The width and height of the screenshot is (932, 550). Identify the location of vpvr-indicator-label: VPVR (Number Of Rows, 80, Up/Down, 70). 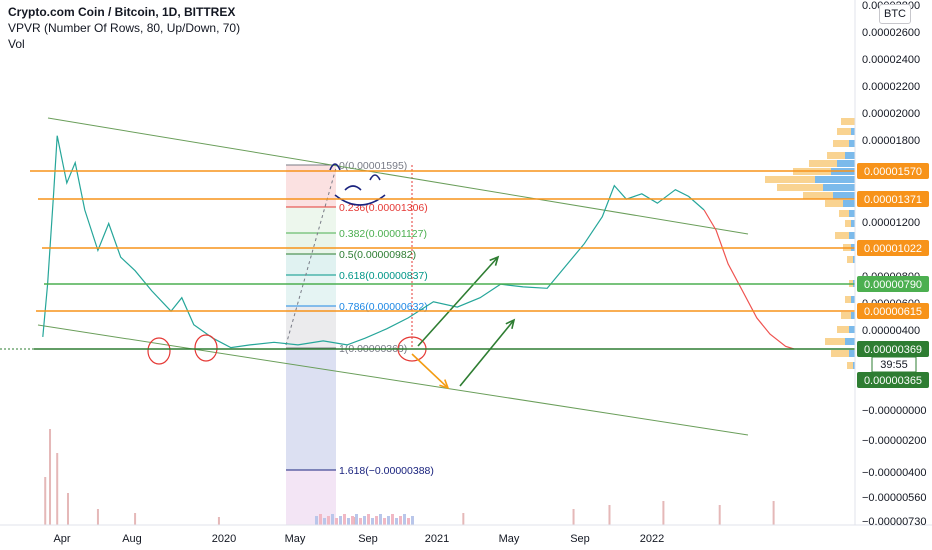
(124, 28).